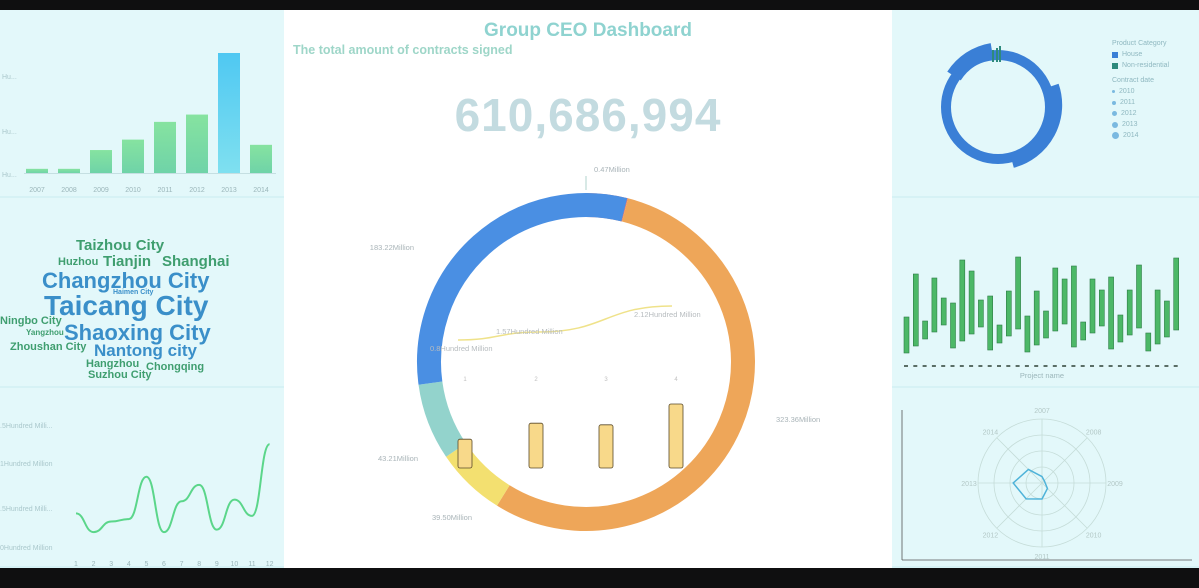  I want to click on x-tick-label: 9, so click(217, 564).